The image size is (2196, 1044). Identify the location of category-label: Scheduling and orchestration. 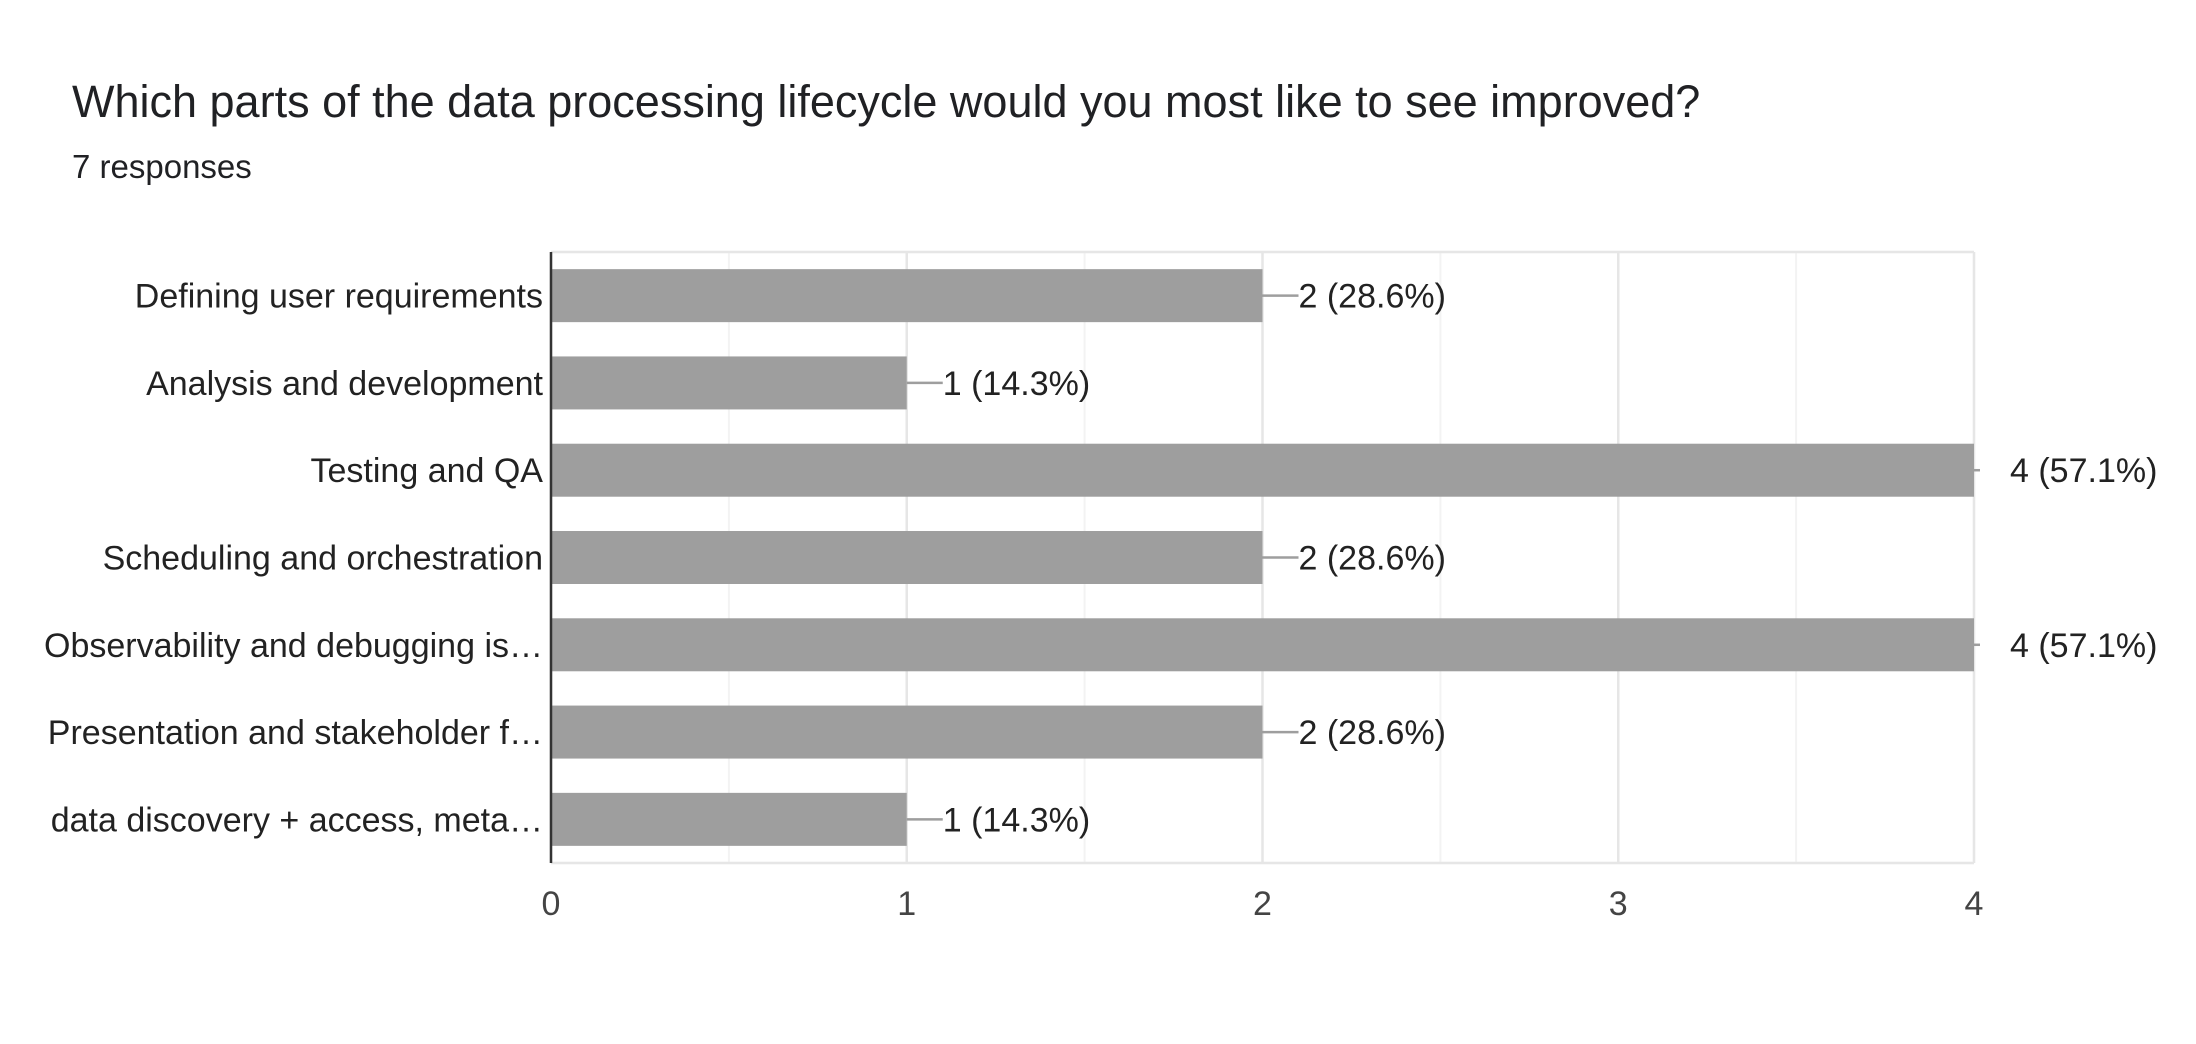
(323, 559).